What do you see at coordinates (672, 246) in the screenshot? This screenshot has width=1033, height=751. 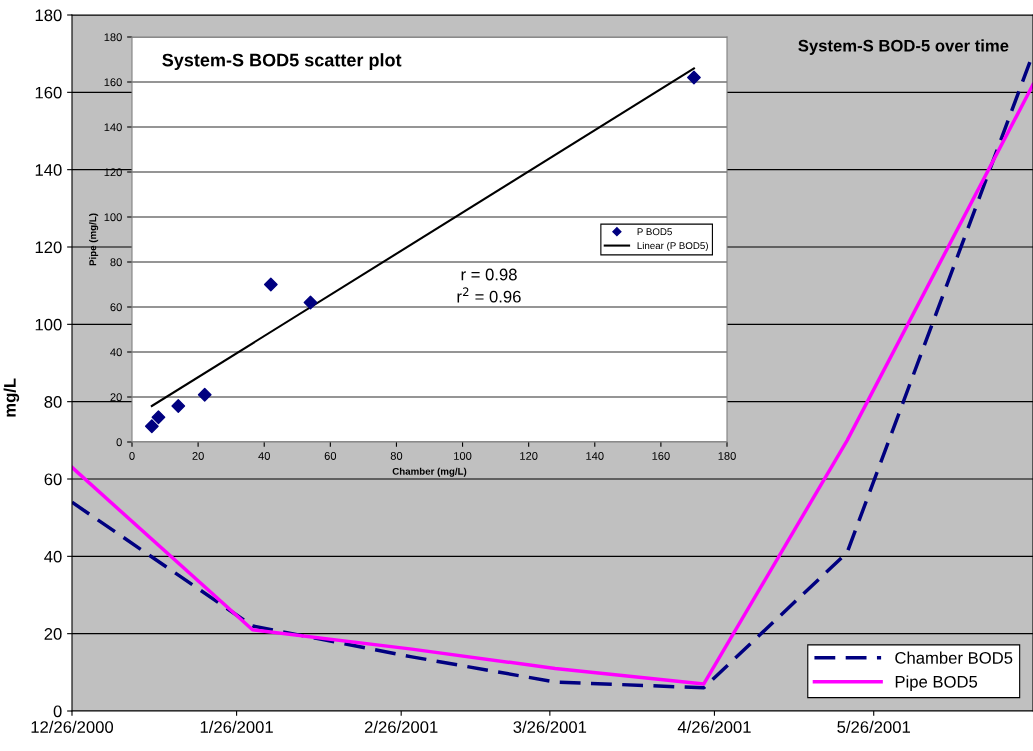 I see `legend-label: Linear (P BOD5)` at bounding box center [672, 246].